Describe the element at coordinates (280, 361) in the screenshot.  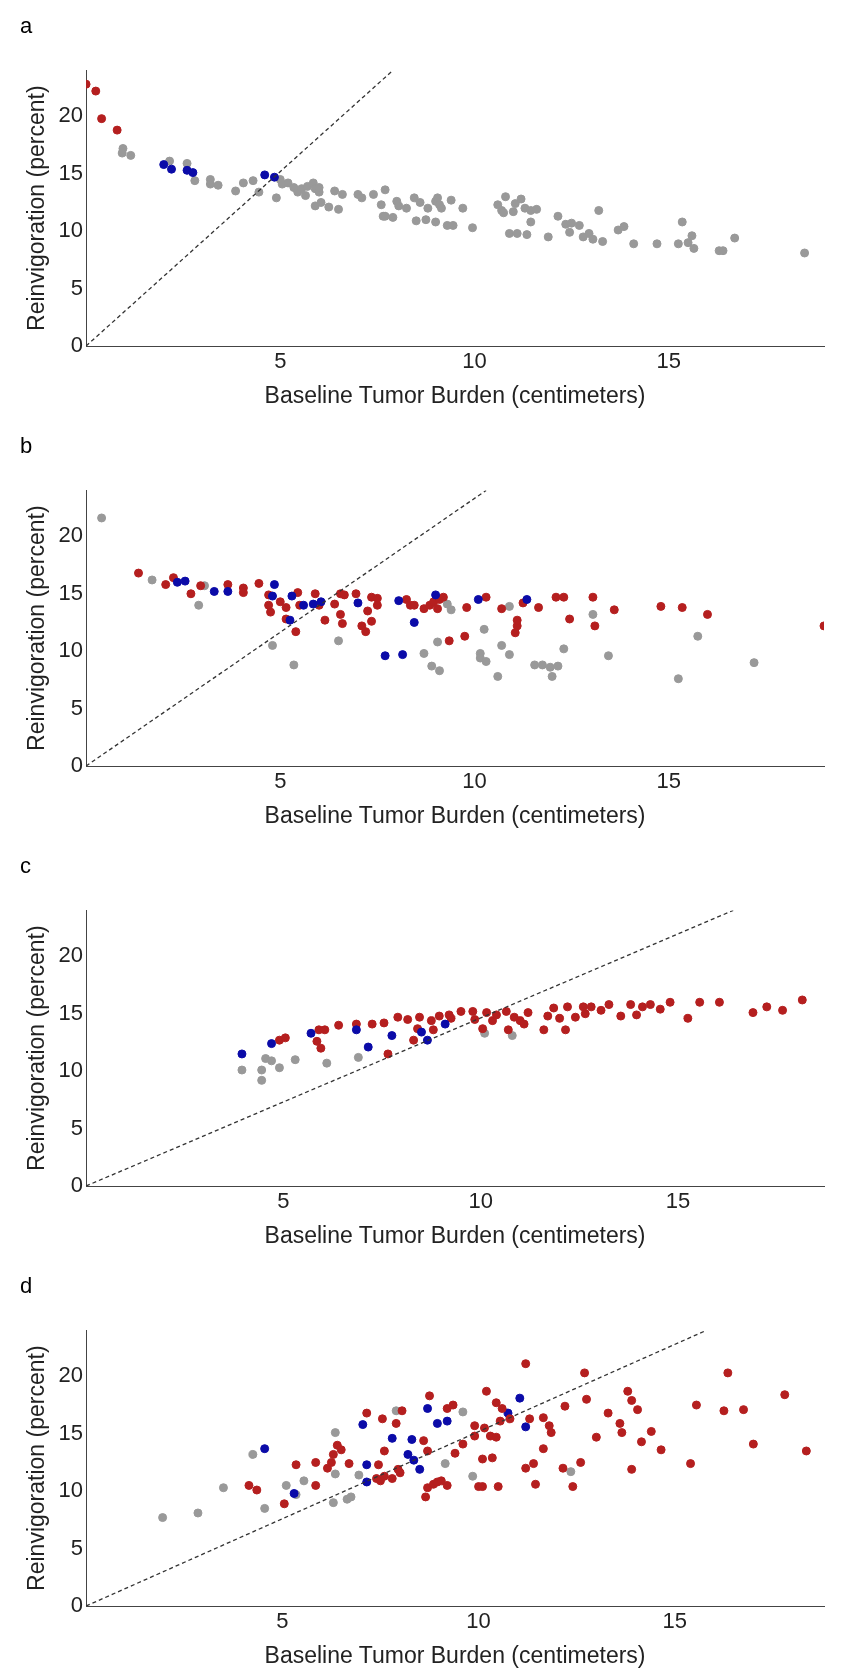
I see `x-tick-label: 5` at that location.